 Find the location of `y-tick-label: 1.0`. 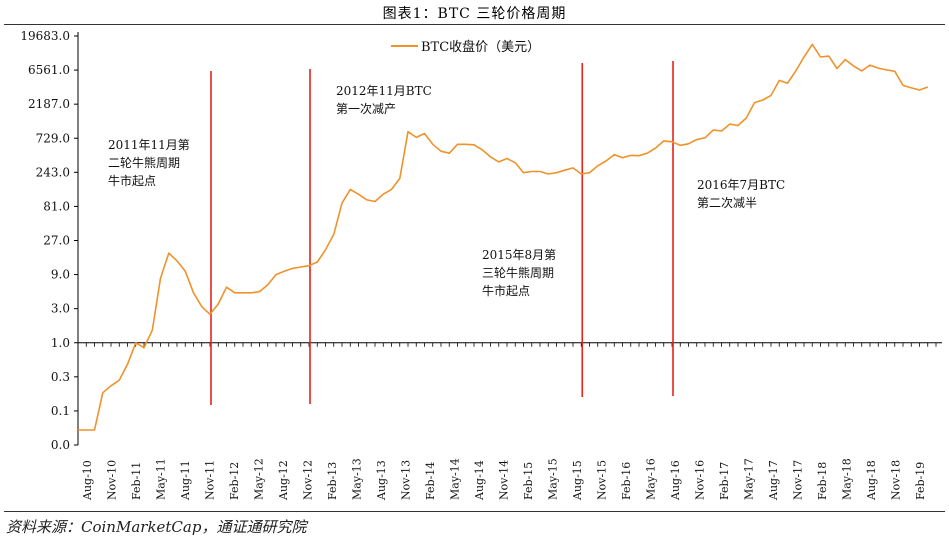

y-tick-label: 1.0 is located at coordinates (60, 343).